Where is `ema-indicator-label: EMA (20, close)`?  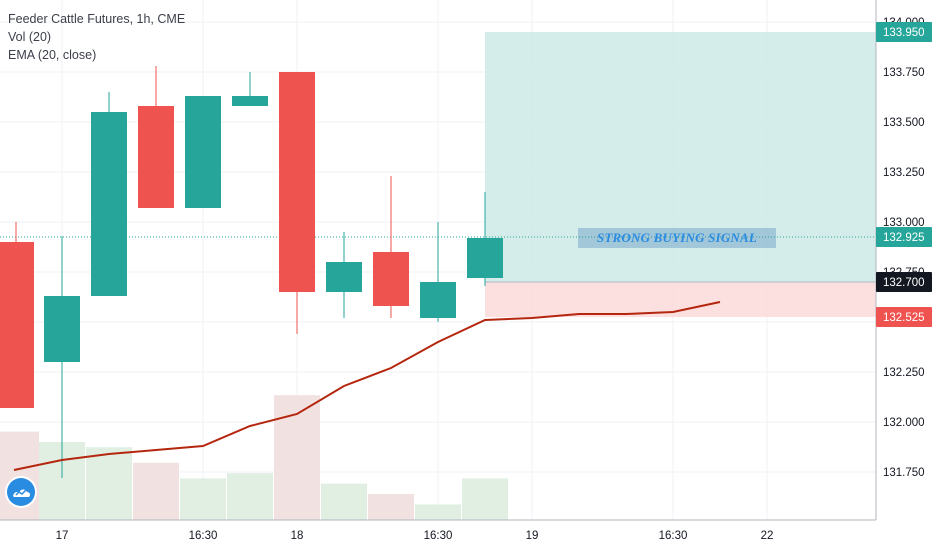 ema-indicator-label: EMA (20, close) is located at coordinates (52, 55).